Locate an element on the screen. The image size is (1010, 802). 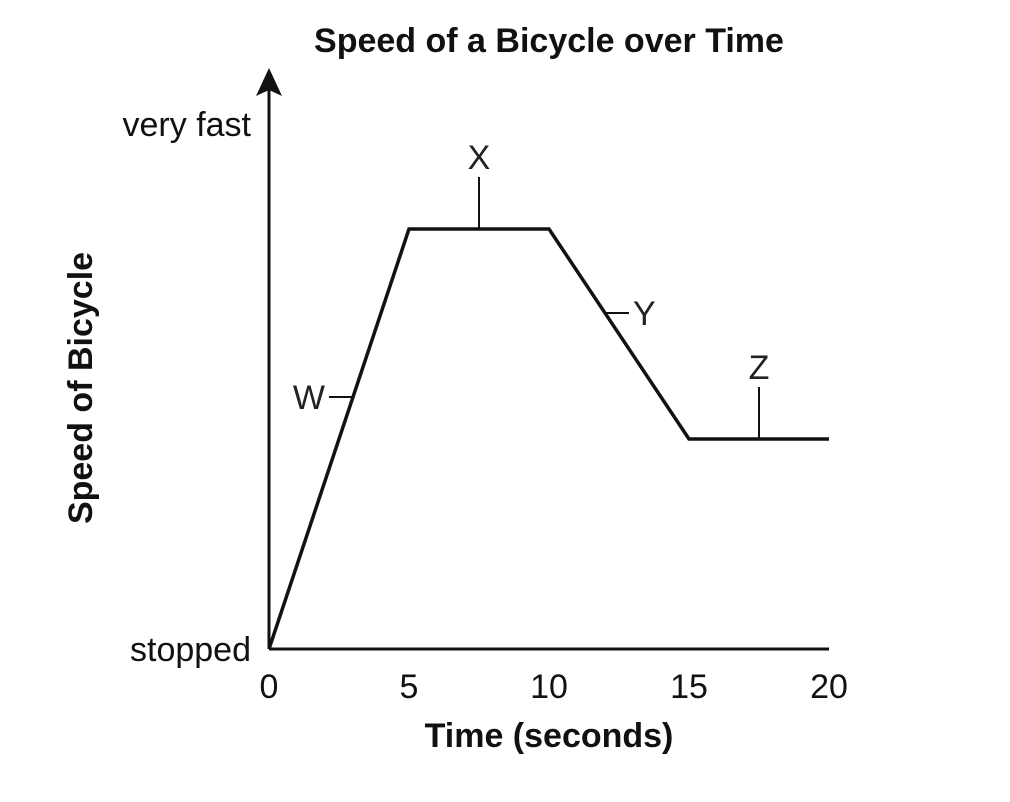
annotation-label-z: Z is located at coordinates (759, 368).